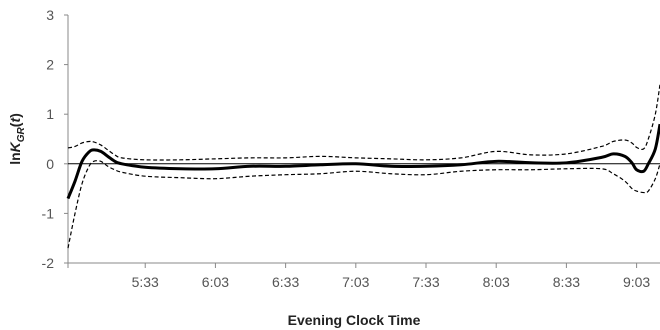  Describe the element at coordinates (50, 65) in the screenshot. I see `y-tick-label: 2` at that location.